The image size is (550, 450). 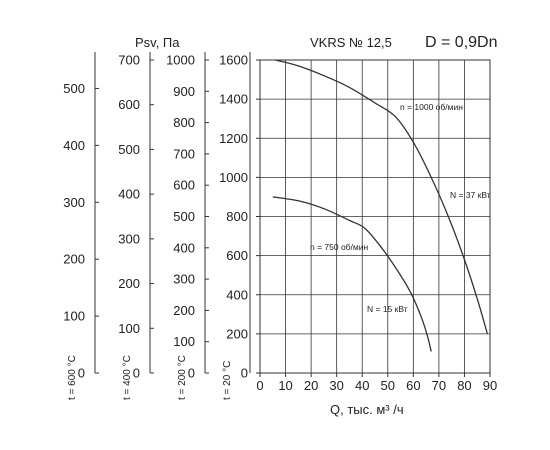 I want to click on x-tick-label: 80, so click(x=464, y=385).